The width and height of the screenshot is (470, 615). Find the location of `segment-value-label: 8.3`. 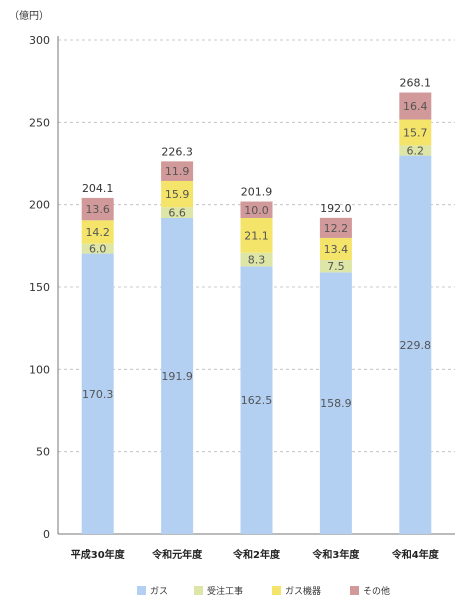

segment-value-label: 8.3 is located at coordinates (257, 260).